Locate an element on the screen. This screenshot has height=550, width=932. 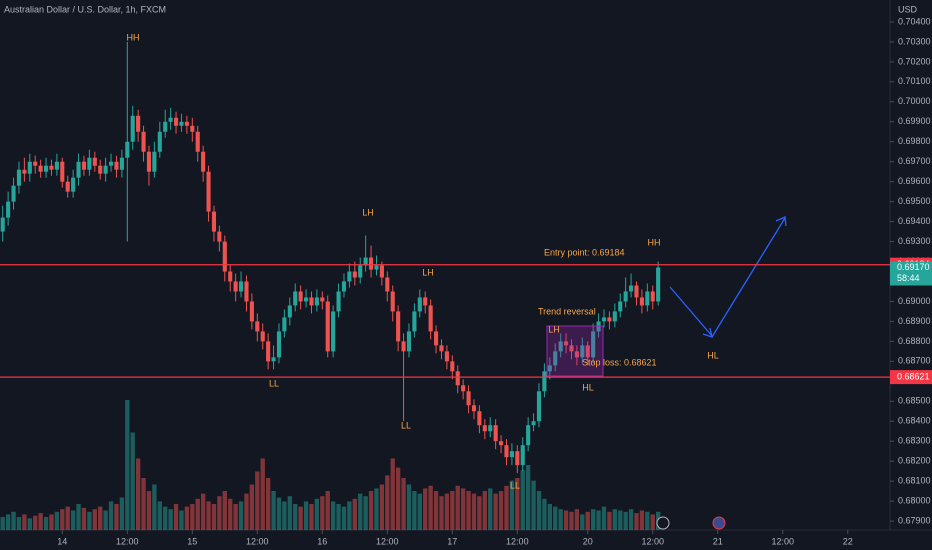
y-tick-label: 0.68100 is located at coordinates (914, 481).